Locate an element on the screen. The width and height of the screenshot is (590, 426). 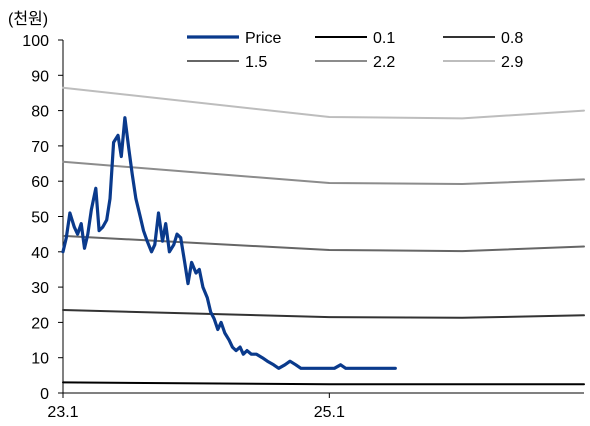
legend-label: Price is located at coordinates (263, 38).